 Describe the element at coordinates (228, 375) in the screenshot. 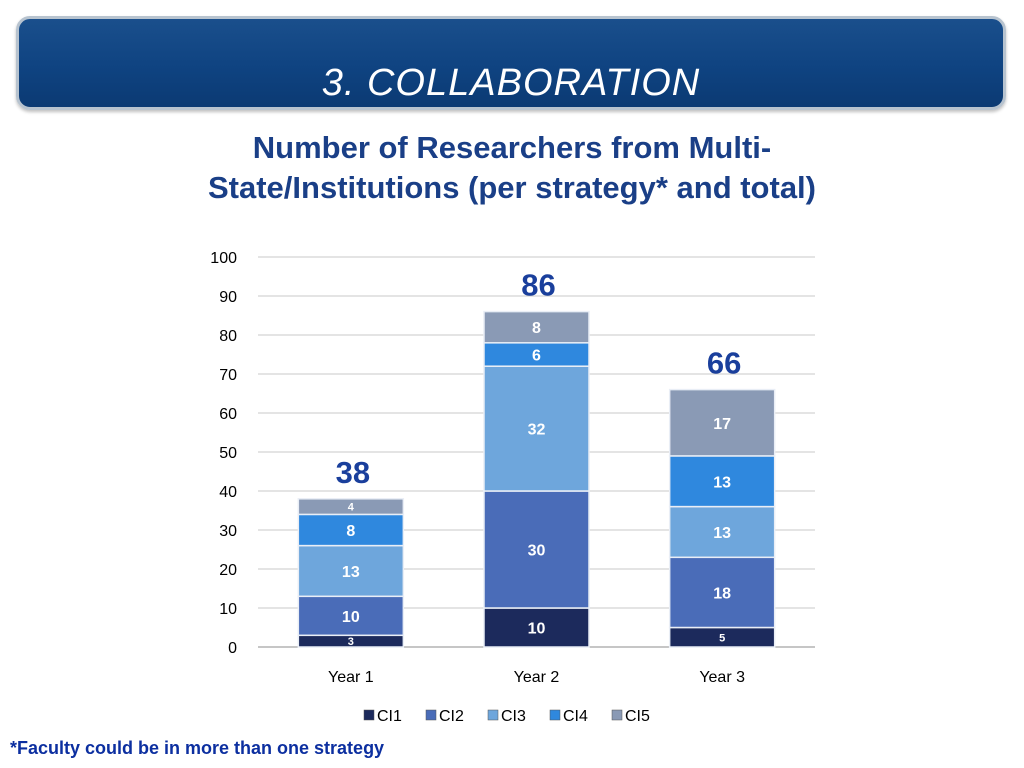

I see `y-tick-label: 70` at that location.